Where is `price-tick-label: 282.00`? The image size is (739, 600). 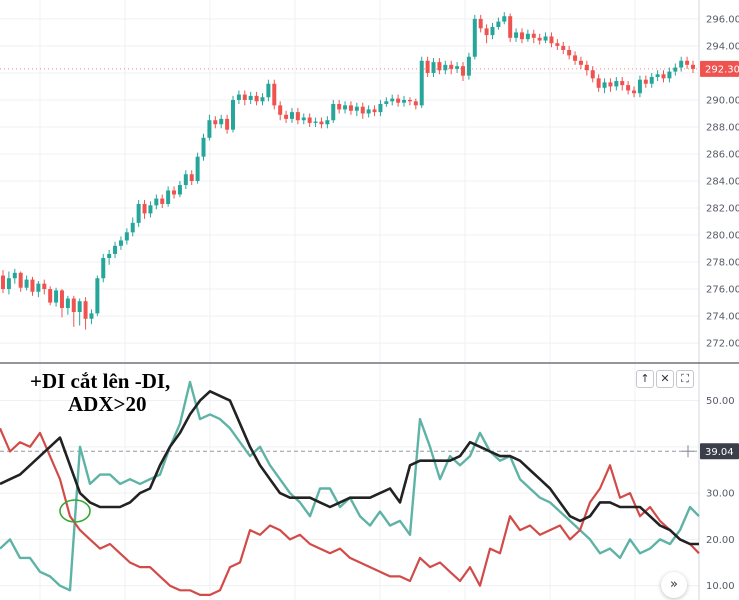
price-tick-label: 282.00 is located at coordinates (722, 209).